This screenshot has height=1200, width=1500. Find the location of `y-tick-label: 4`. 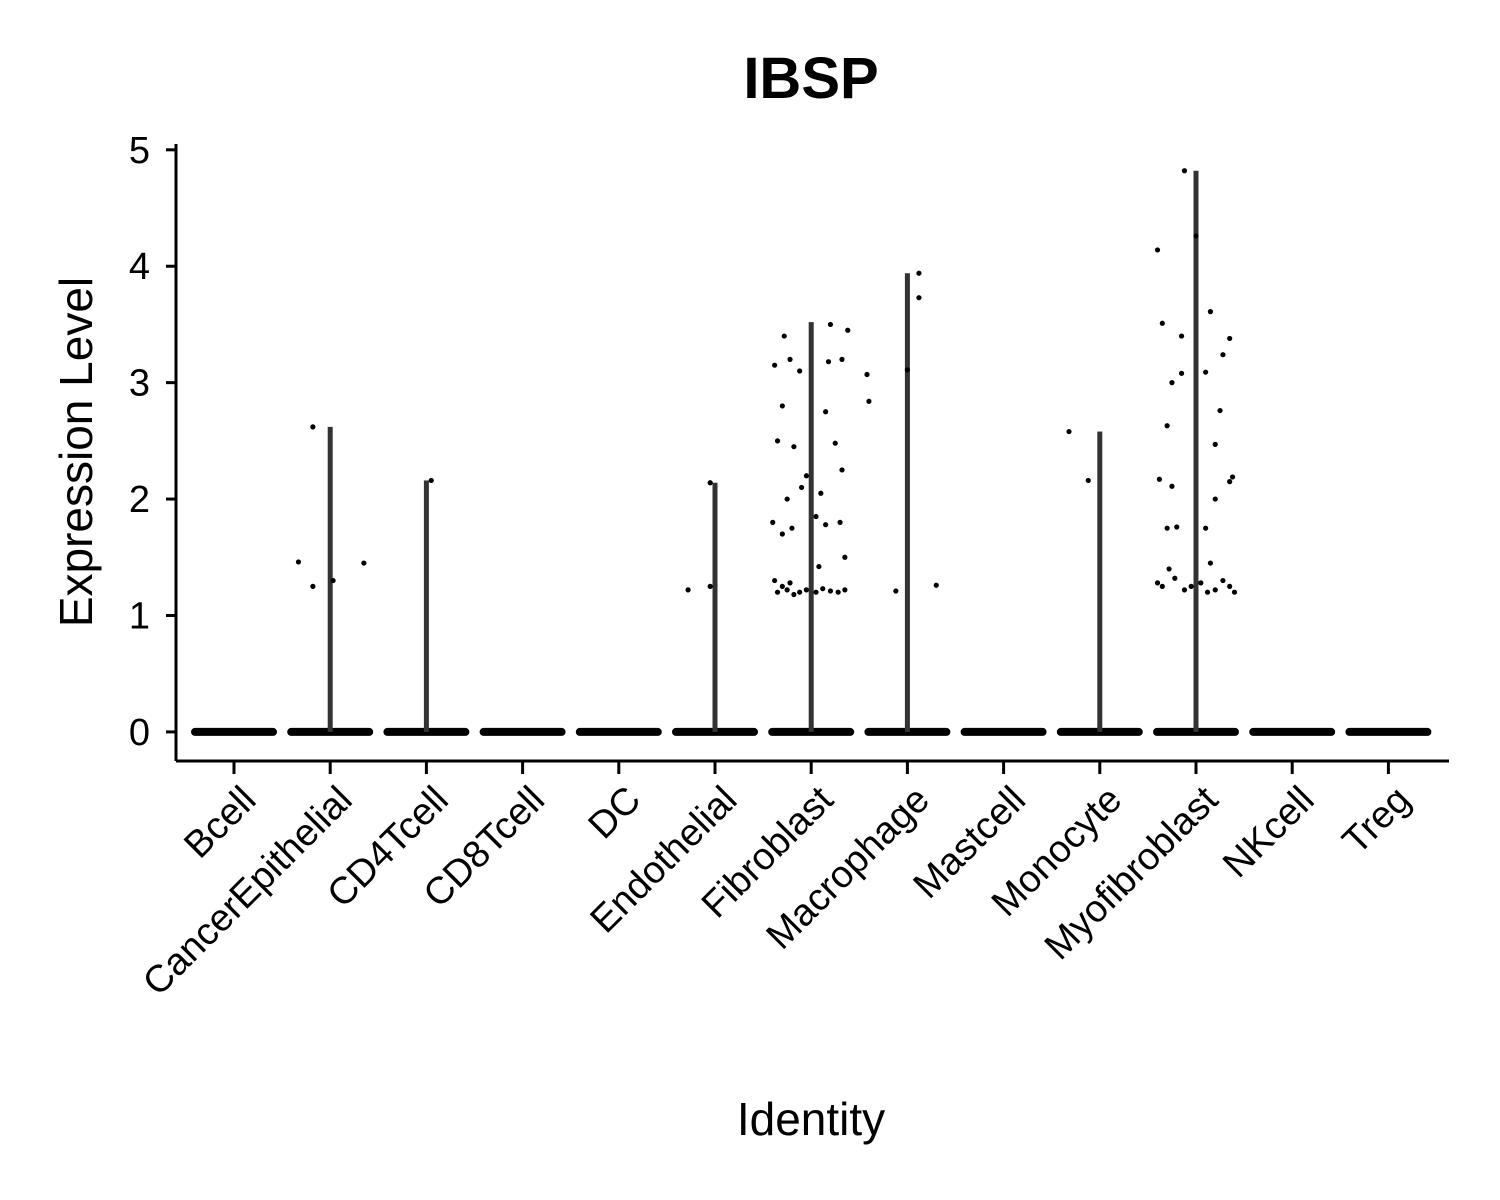

y-tick-label: 4 is located at coordinates (139, 267).